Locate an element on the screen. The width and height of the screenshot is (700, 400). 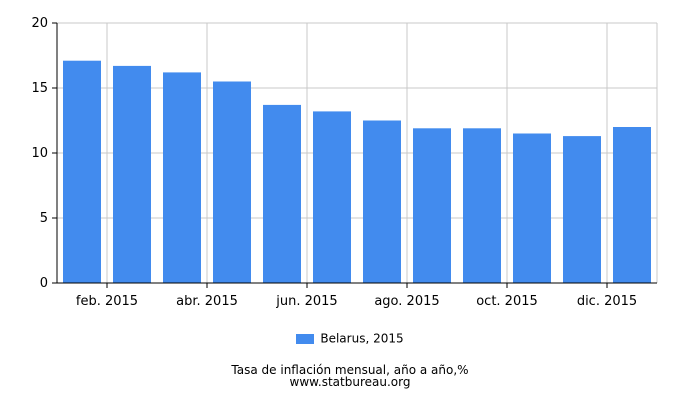
y-tick-label: 20 is located at coordinates (39, 23).